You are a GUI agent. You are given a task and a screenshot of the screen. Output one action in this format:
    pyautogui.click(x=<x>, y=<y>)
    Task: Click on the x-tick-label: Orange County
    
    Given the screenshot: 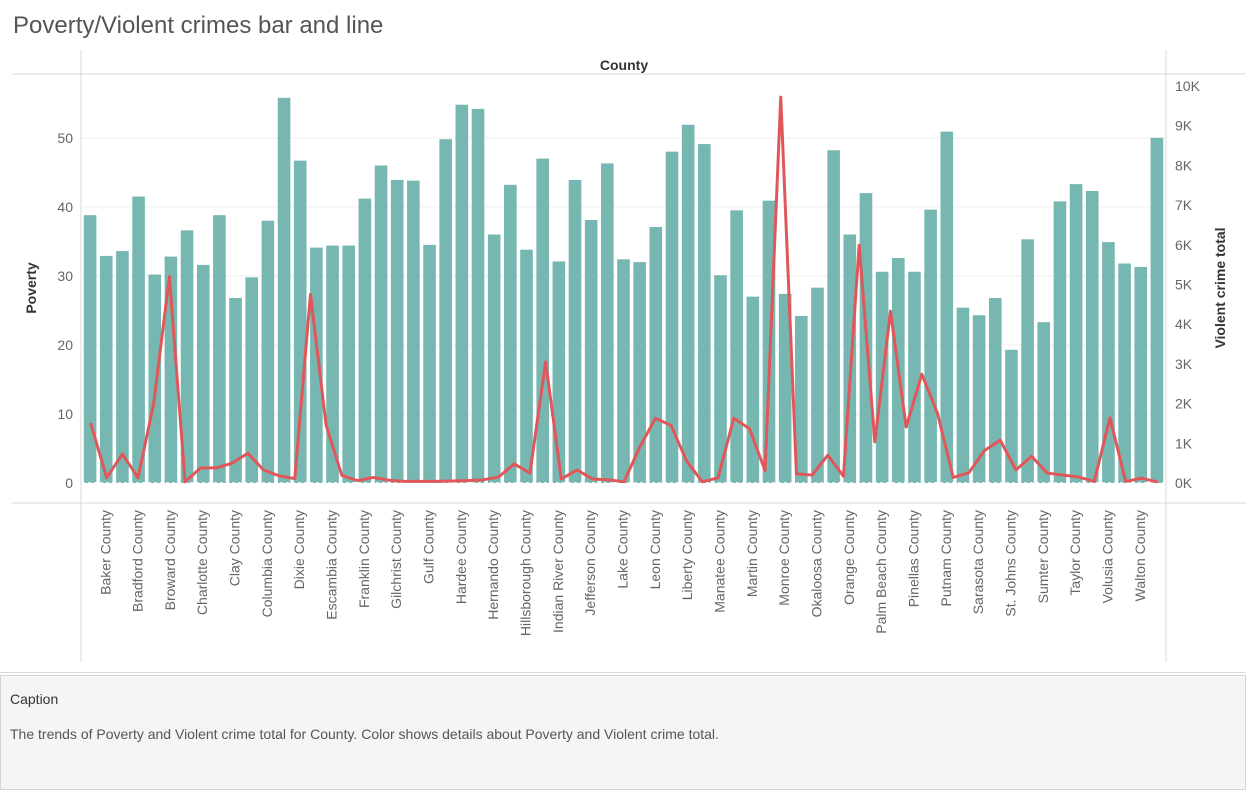 What is the action you would take?
    pyautogui.click(x=849, y=557)
    